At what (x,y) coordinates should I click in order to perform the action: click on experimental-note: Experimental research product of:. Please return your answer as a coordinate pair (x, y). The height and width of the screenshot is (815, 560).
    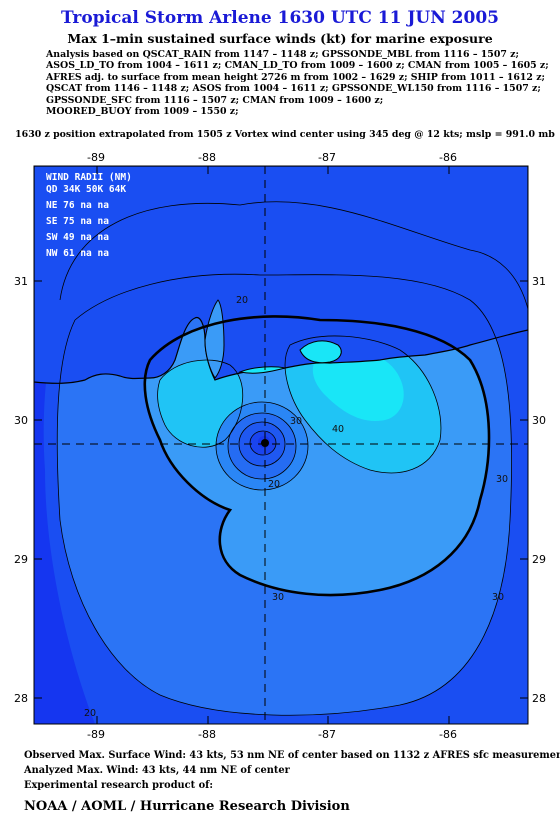
    Looking at the image, I should click on (118, 785).